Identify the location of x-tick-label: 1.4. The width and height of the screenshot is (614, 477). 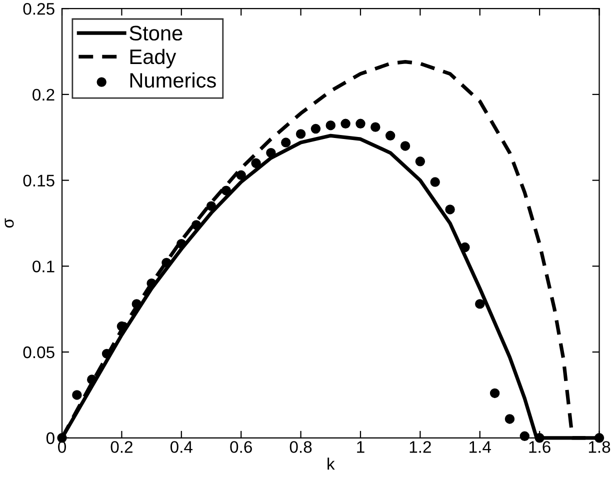
(480, 447).